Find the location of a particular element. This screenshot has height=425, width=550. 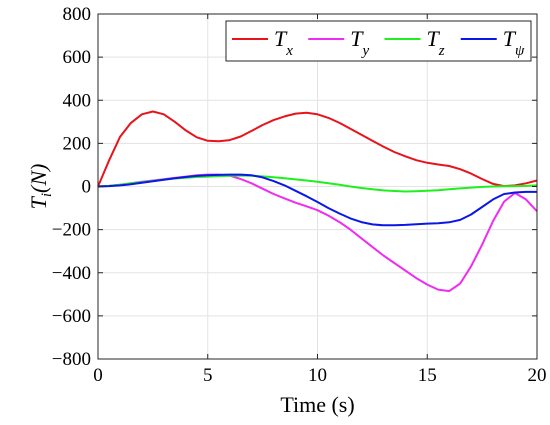

y-axis-label-main: T is located at coordinates (38, 202).